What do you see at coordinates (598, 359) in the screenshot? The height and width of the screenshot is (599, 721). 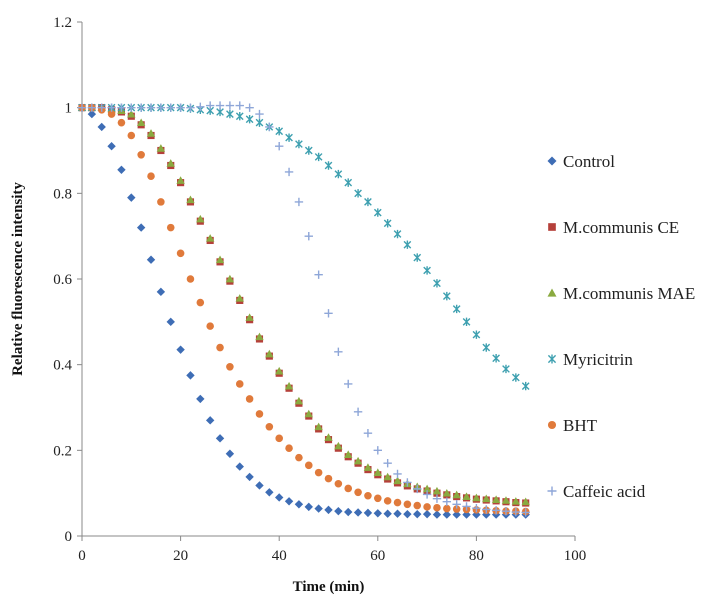 I see `legend-label: Myricitrin` at bounding box center [598, 359].